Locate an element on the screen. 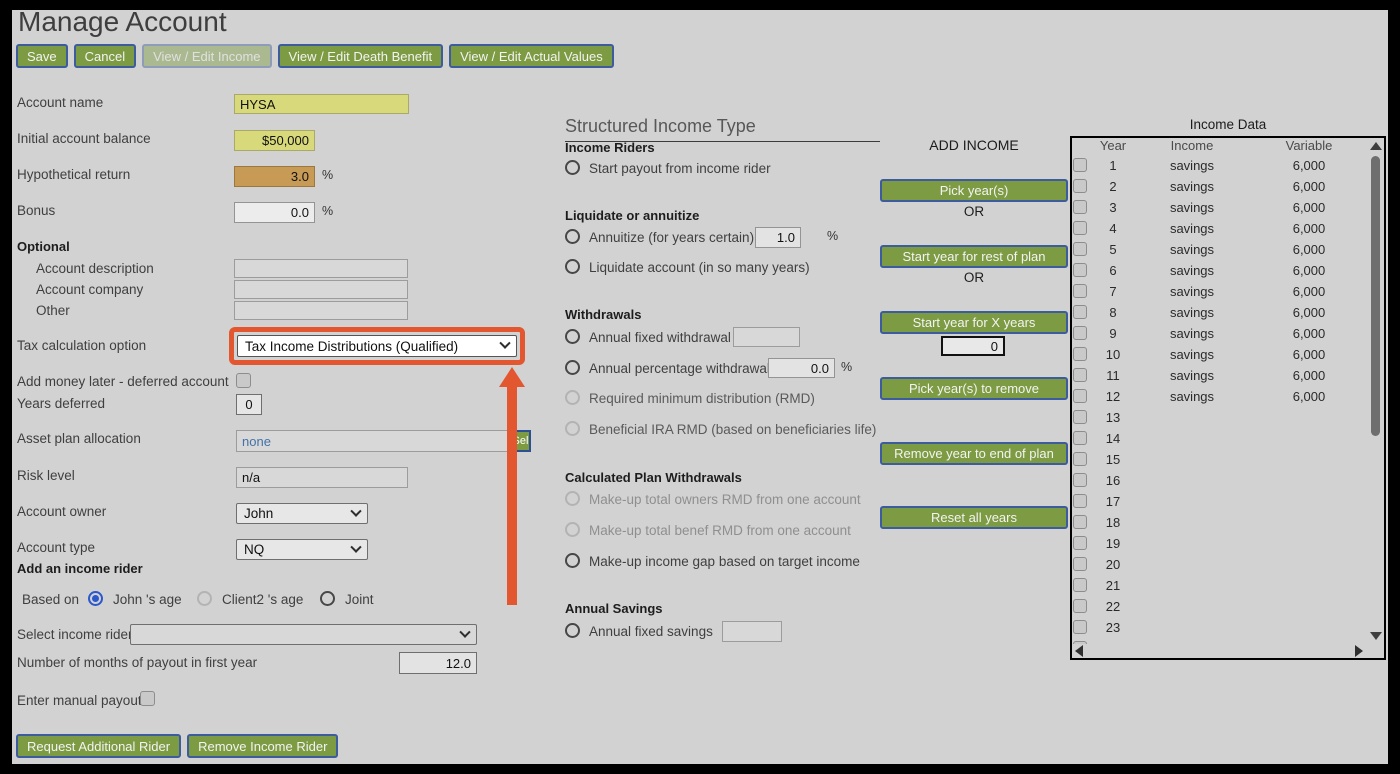 Image resolution: width=1400 pixels, height=774 pixels. annuitize-input: 1.0 is located at coordinates (778, 237).